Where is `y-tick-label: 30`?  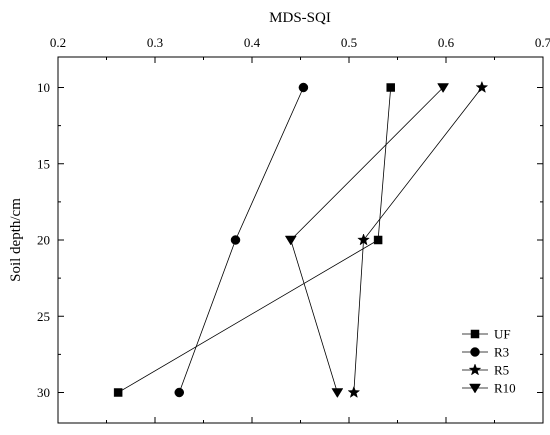
y-tick-label: 30 is located at coordinates (43, 392).